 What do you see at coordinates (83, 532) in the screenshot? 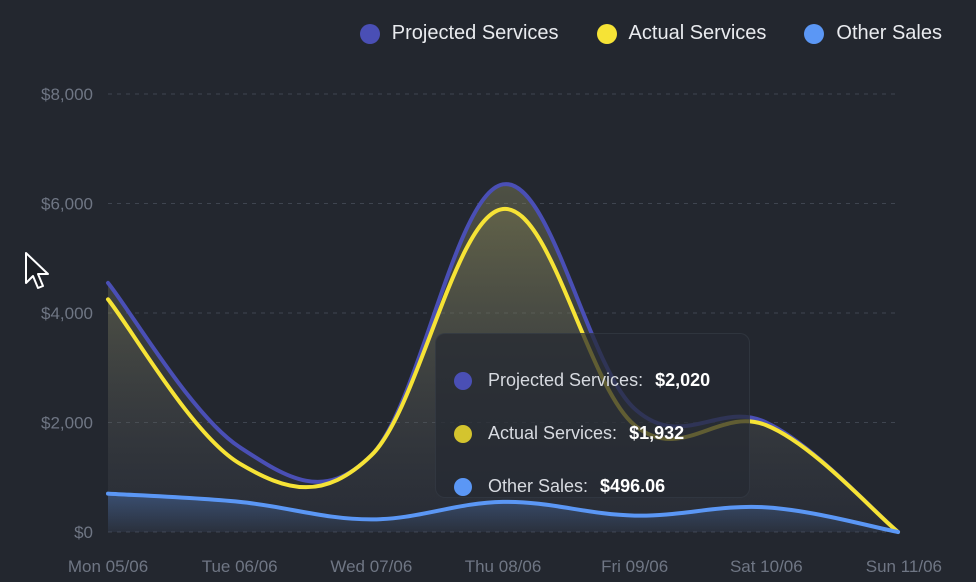
I see `y-tick-label: $0` at bounding box center [83, 532].